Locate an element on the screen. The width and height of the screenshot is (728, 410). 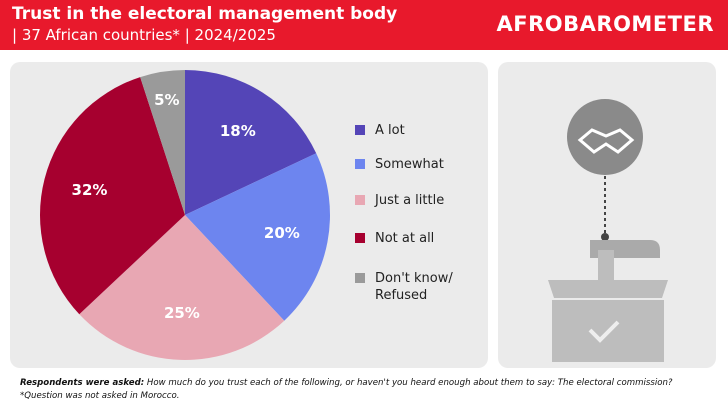
dot is located at coordinates (605, 237).